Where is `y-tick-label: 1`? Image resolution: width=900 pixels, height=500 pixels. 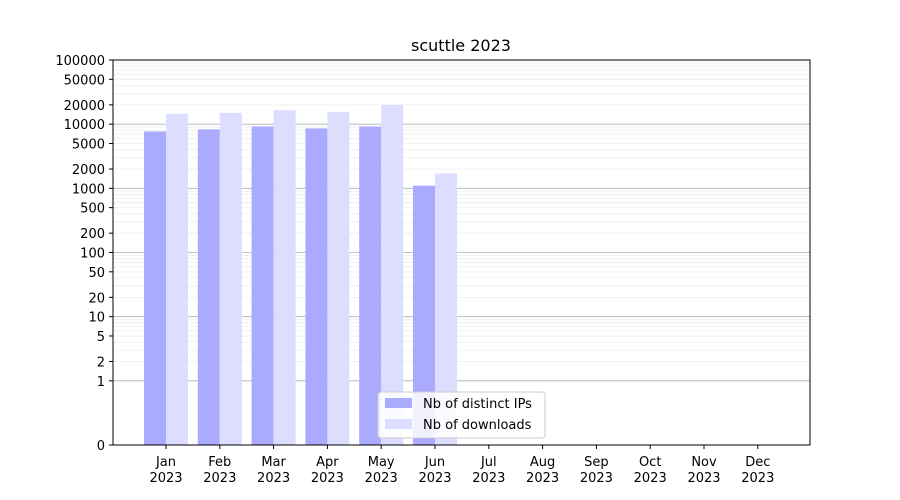 y-tick-label: 1 is located at coordinates (101, 382).